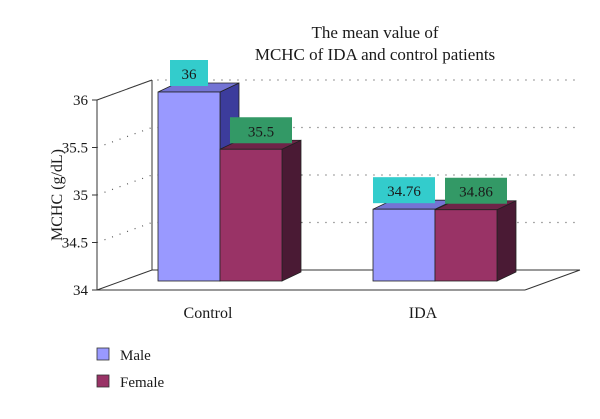 This screenshot has height=419, width=600. I want to click on legend-swatch-female, so click(103, 381).